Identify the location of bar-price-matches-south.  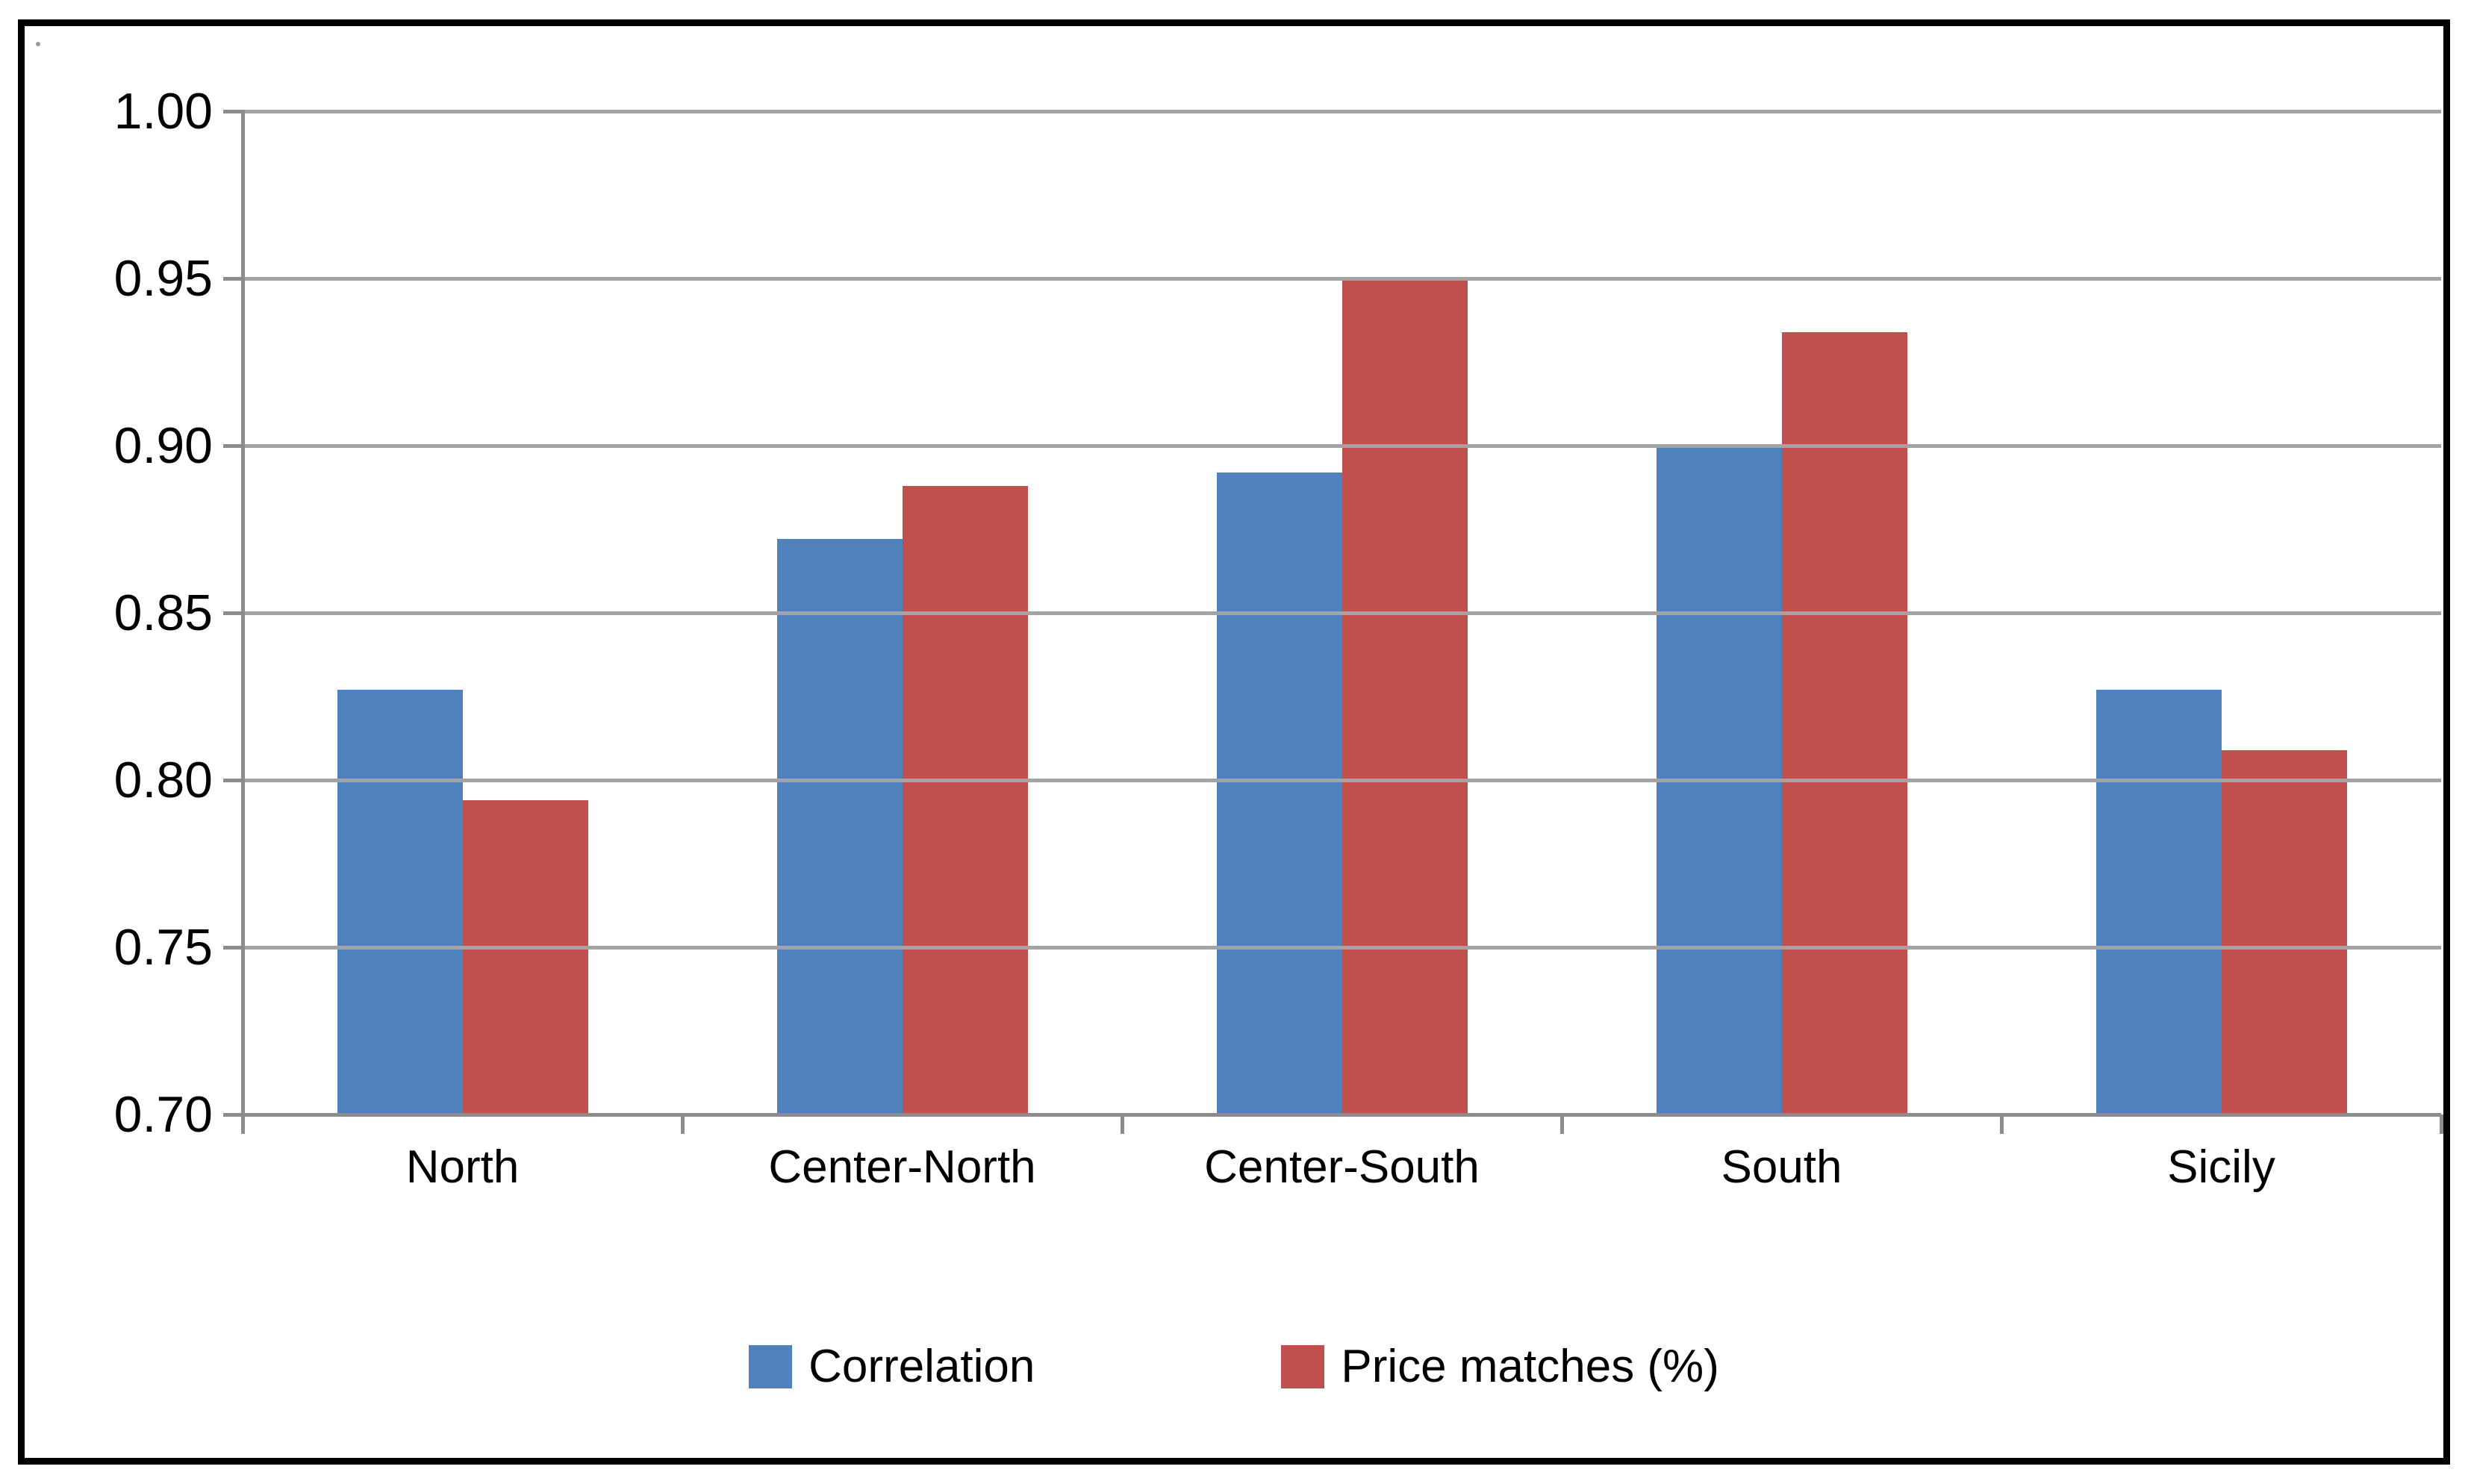
(1844, 722).